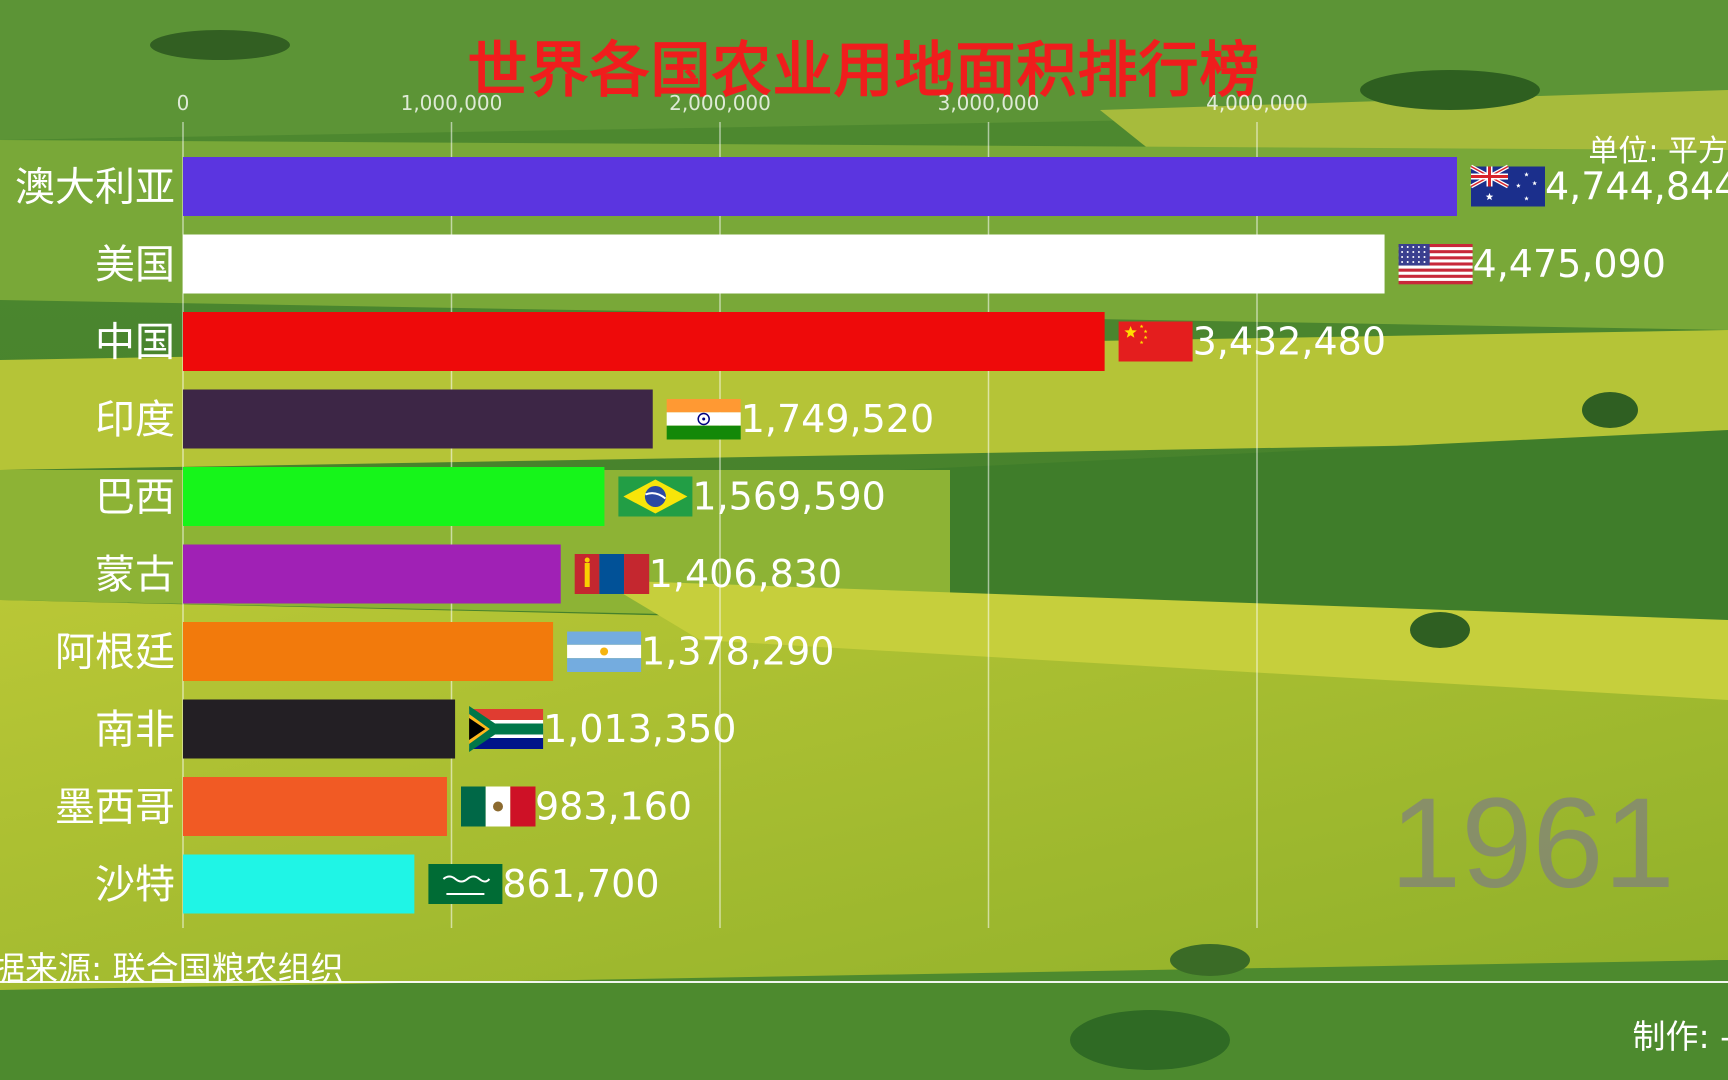 This screenshot has height=1080, width=1728. I want to click on category-label: 巴西, so click(135, 498).